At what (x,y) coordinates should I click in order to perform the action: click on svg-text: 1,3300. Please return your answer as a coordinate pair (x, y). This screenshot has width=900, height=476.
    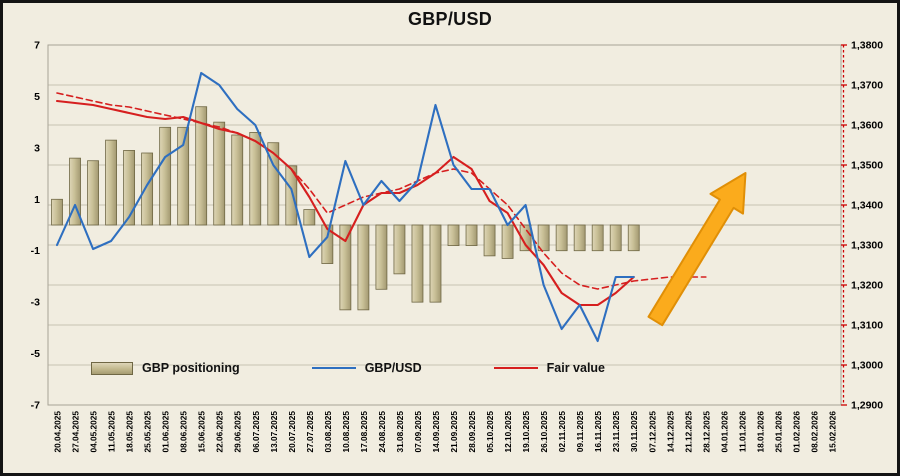
    Looking at the image, I should click on (867, 246).